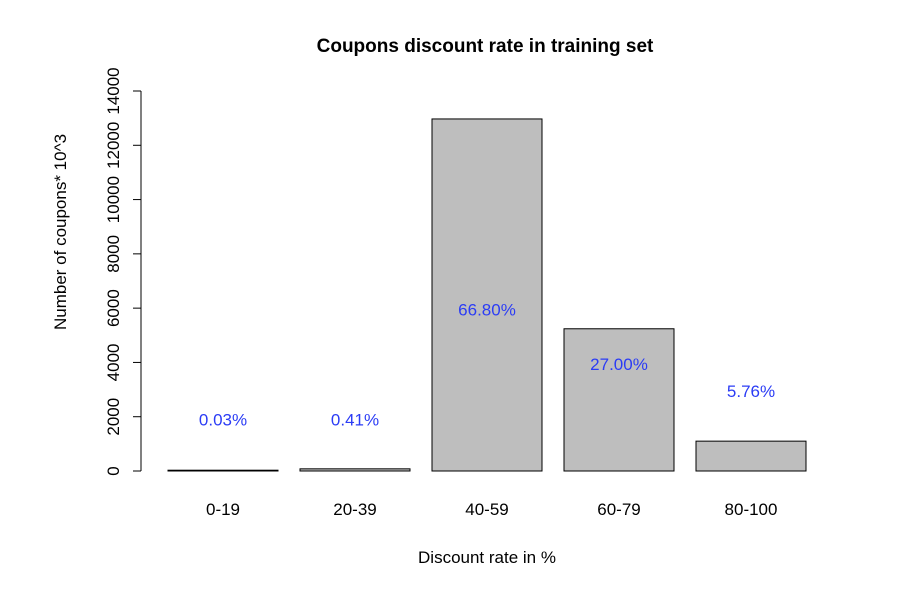  What do you see at coordinates (113, 470) in the screenshot?
I see `y-tick-label: 0` at bounding box center [113, 470].